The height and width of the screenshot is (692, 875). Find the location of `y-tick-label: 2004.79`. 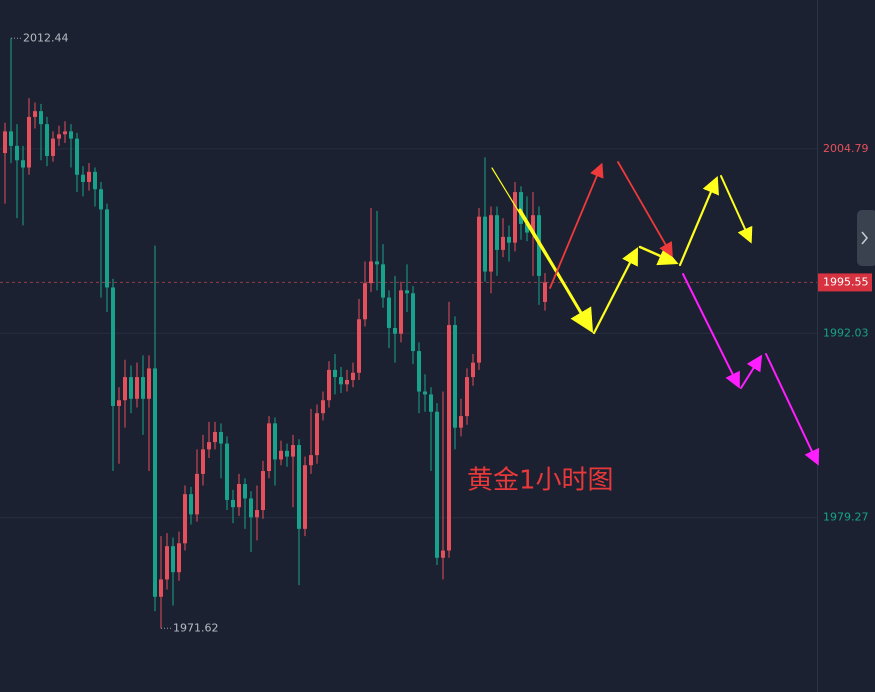

y-tick-label: 2004.79 is located at coordinates (846, 148).